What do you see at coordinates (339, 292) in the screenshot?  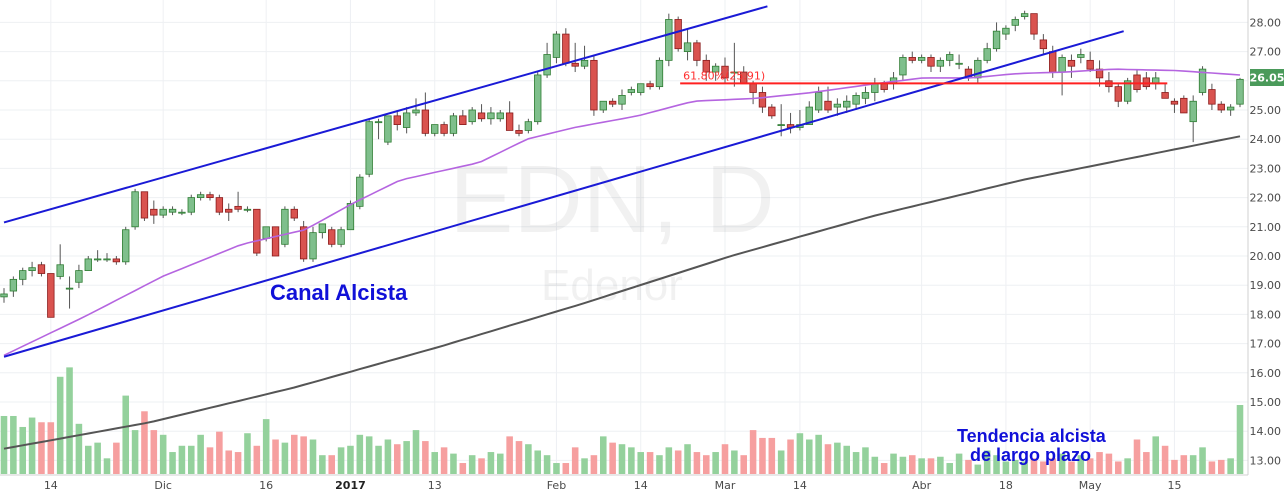 I see `annotation-canal-alcista: Canal Alcista` at bounding box center [339, 292].